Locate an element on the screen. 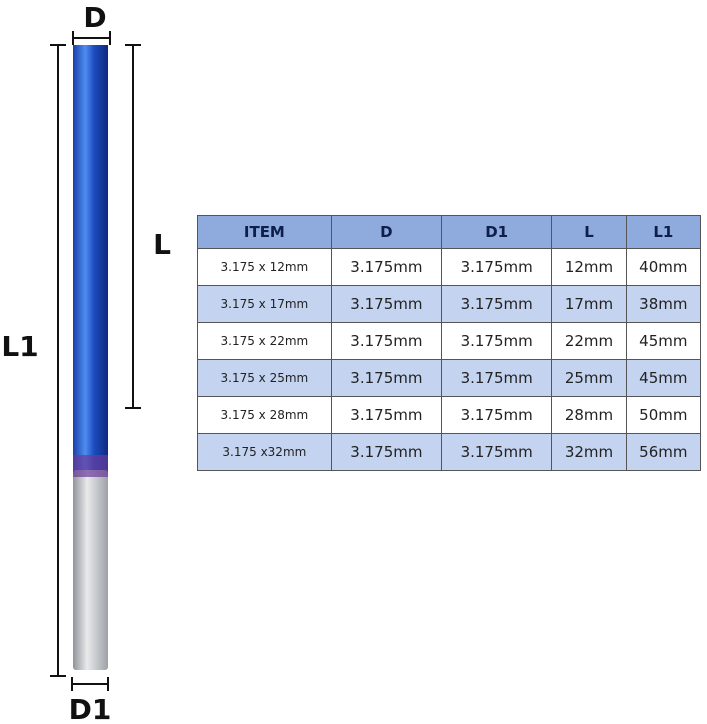  table-row: 3.175 x 17mm 3.175mm 3.175mm 17mm 38mm is located at coordinates (449, 304).